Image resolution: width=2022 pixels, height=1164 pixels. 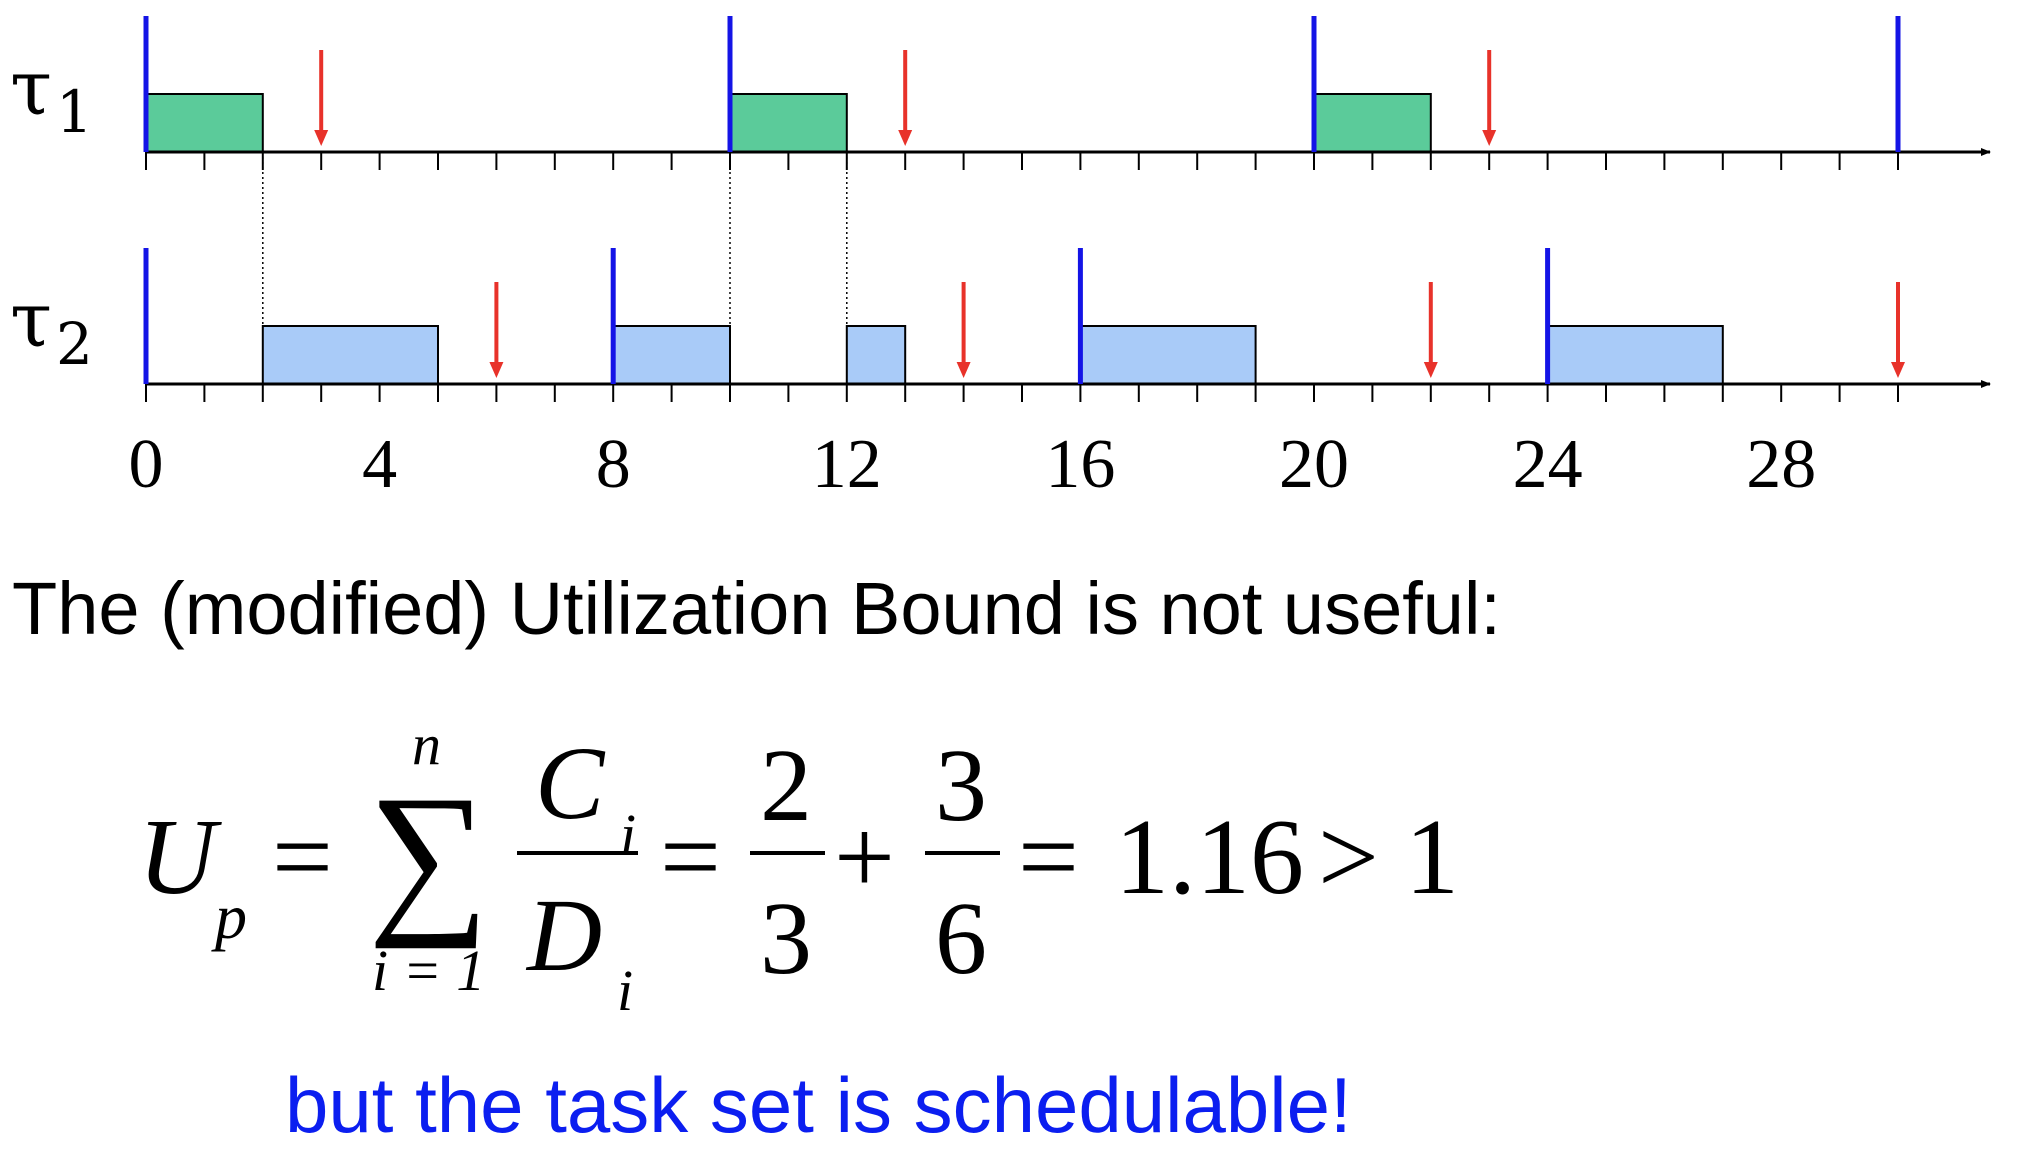 I want to click on formula-term1-denominator: 3, so click(x=786, y=938).